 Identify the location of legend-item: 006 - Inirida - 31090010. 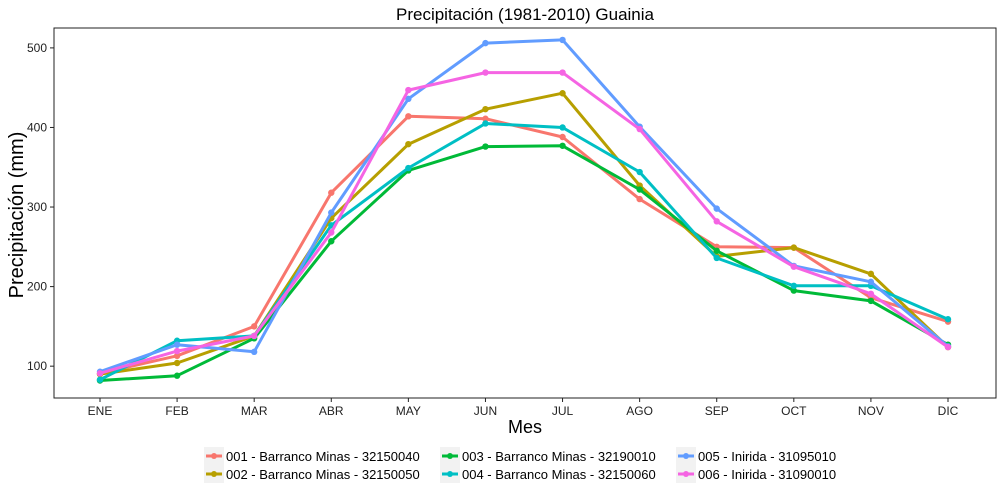
(756, 474).